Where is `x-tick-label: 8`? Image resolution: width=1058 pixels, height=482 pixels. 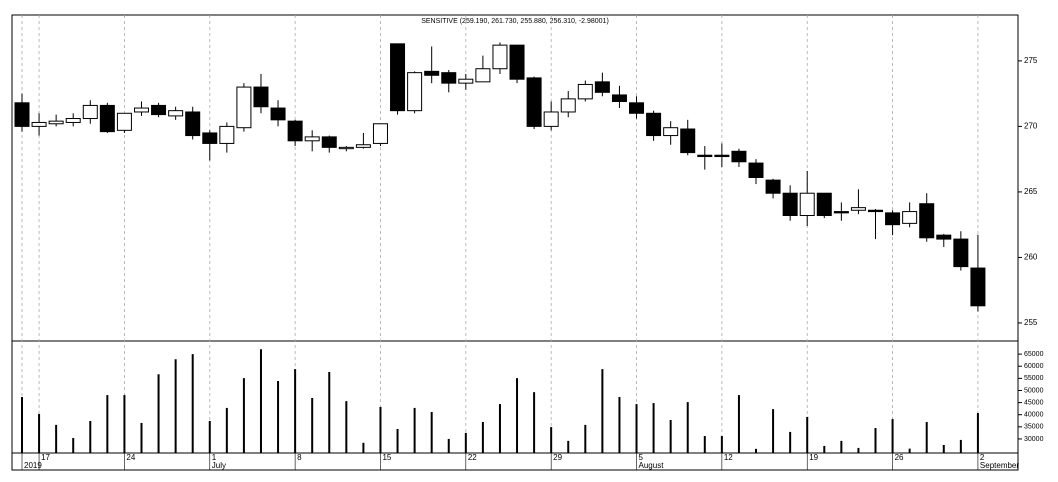
x-tick-label: 8 is located at coordinates (299, 457).